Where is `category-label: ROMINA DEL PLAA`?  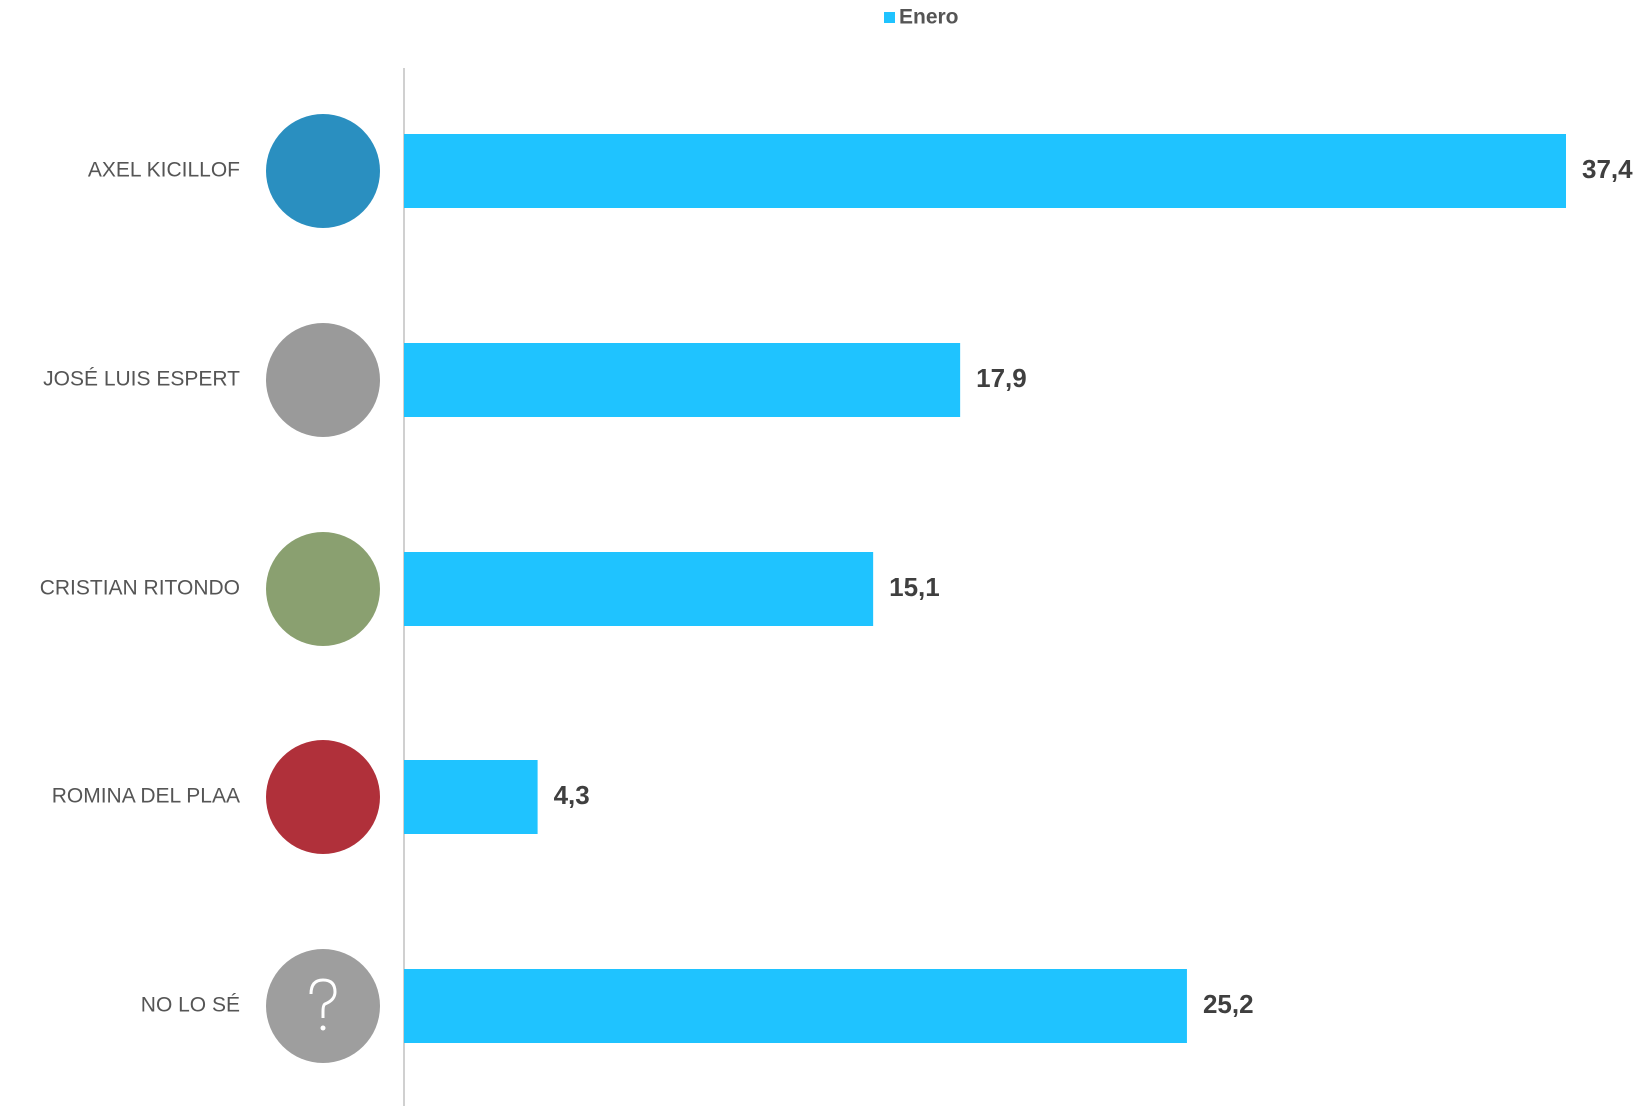
category-label: ROMINA DEL PLAA is located at coordinates (146, 796).